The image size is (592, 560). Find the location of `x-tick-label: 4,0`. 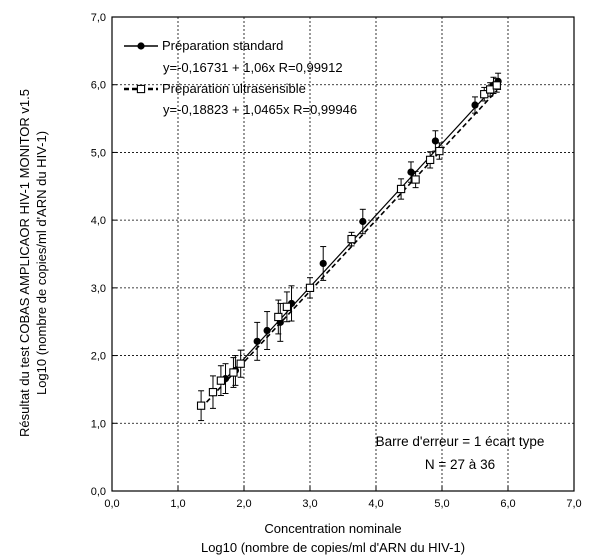

x-tick-label: 4,0 is located at coordinates (375, 504).